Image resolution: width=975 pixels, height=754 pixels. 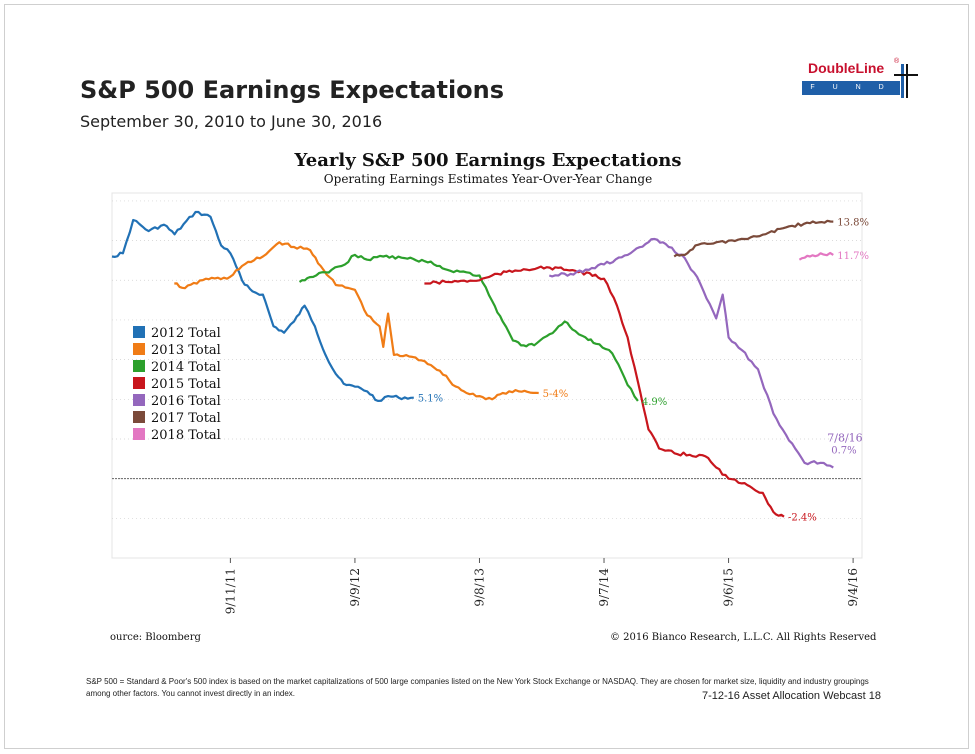 I want to click on chart-title: Yearly S&P 500 Earnings Expectations, so click(x=488, y=160).